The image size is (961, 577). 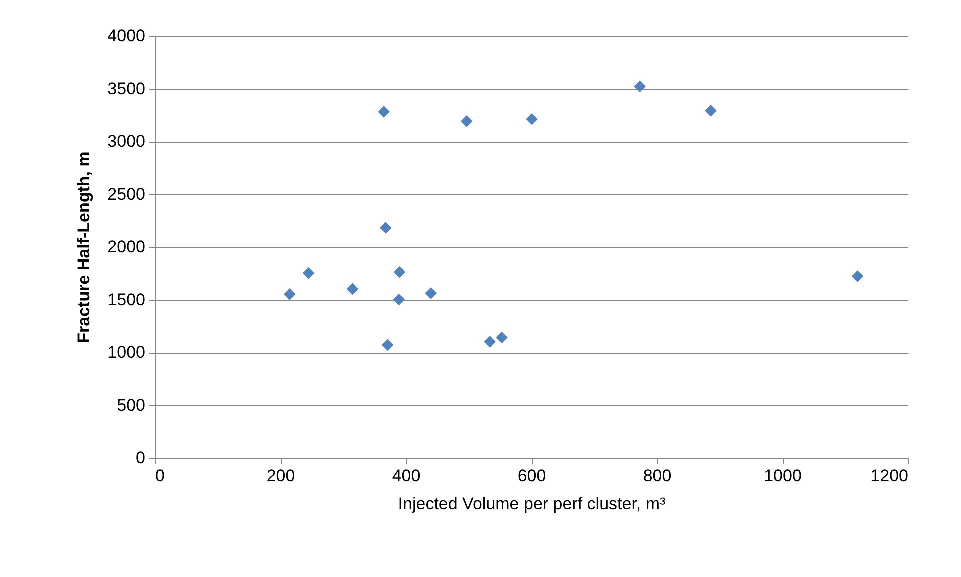 What do you see at coordinates (532, 504) in the screenshot?
I see `x-axis-title: Injected Volume per perf cluster, m³` at bounding box center [532, 504].